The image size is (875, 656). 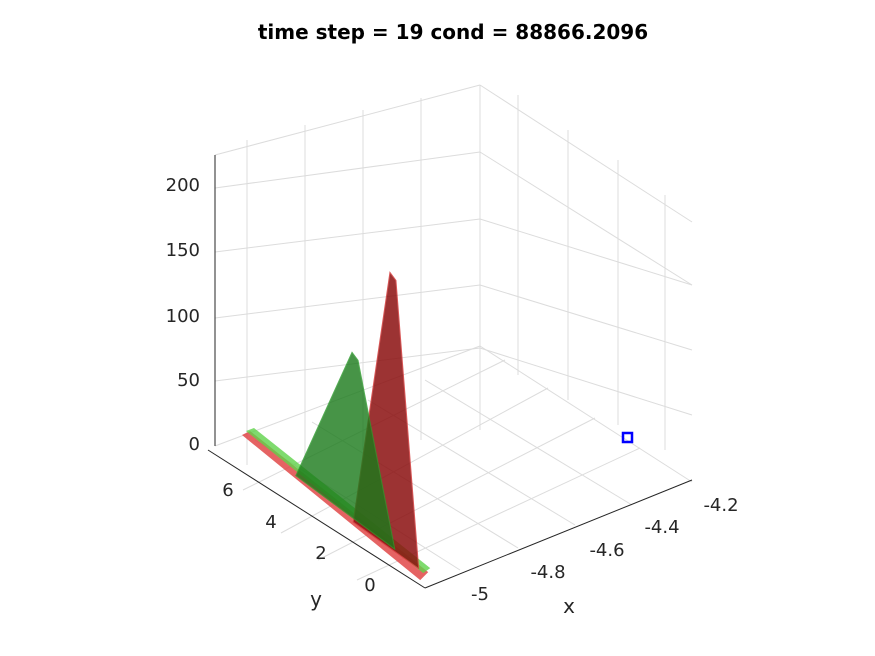 I want to click on surface-group, so click(x=336, y=426).